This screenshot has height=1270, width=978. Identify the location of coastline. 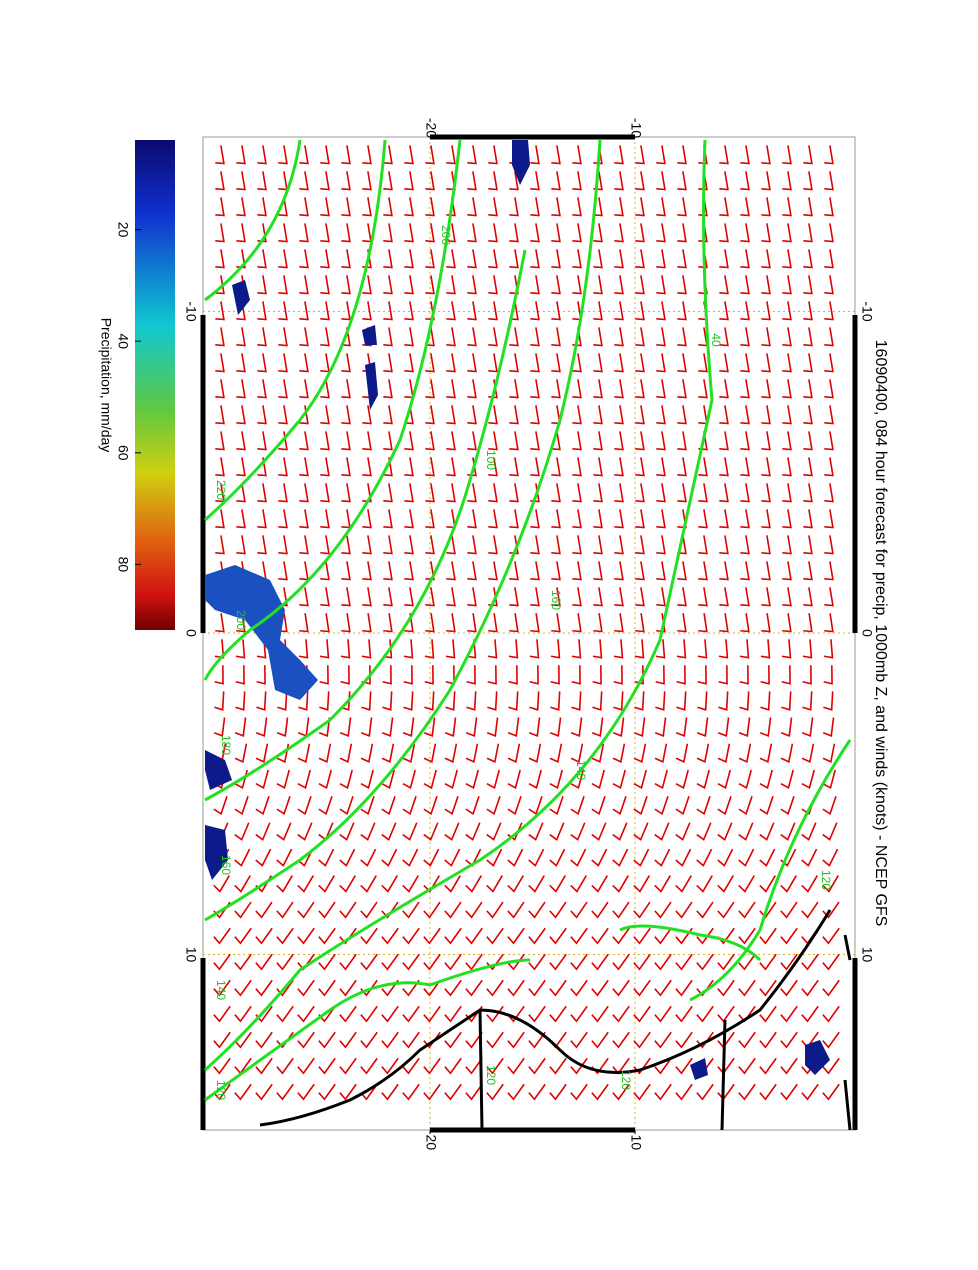
(555, 1020).